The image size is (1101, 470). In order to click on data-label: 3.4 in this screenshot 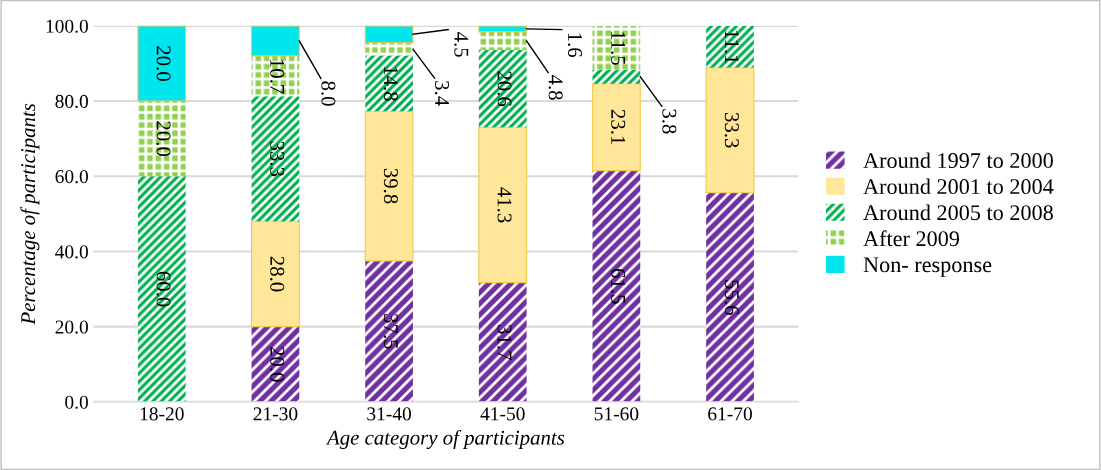, I will do `click(442, 93)`.